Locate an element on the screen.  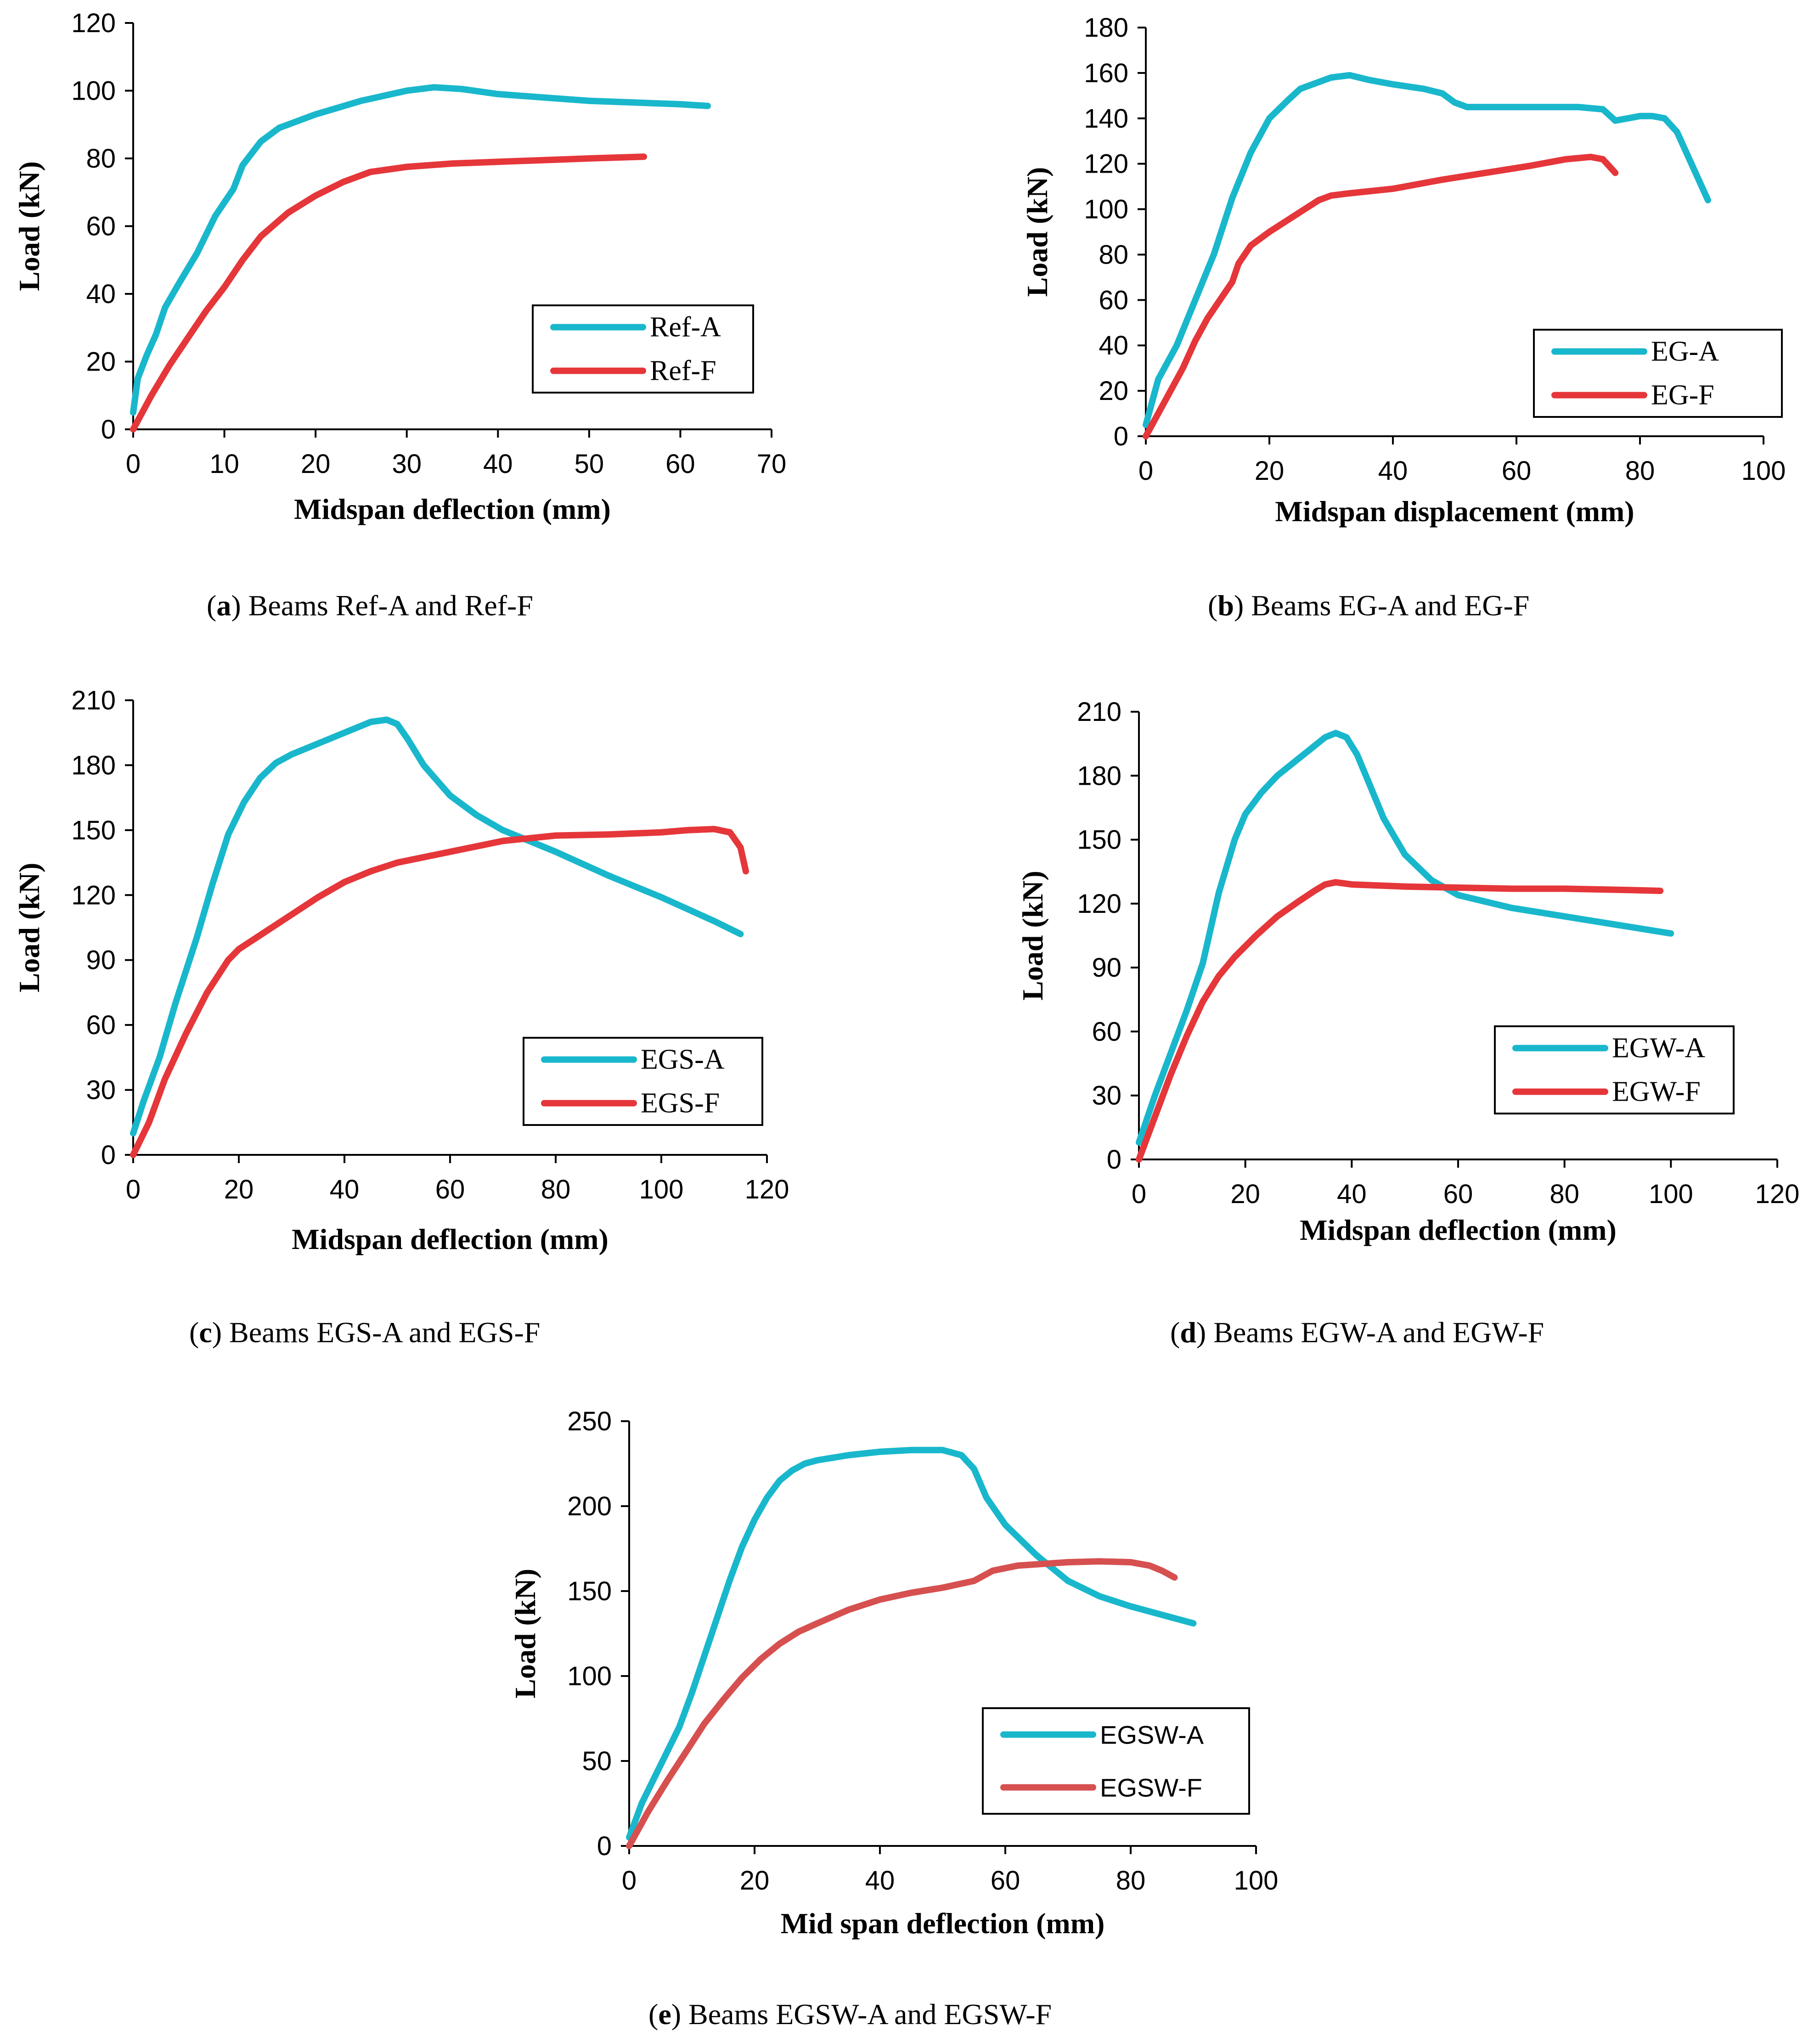
legend-label-EGS-A: EGS-A is located at coordinates (683, 1059).